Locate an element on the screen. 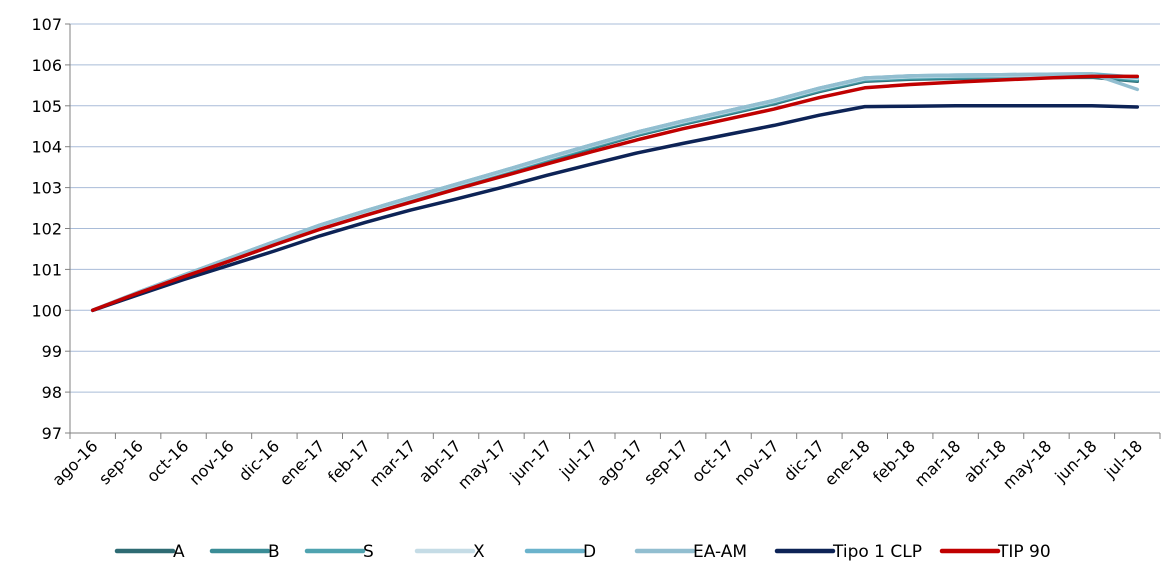 Image resolution: width=1162 pixels, height=573 pixels. x-tick-label: mar-17 is located at coordinates (393, 463).